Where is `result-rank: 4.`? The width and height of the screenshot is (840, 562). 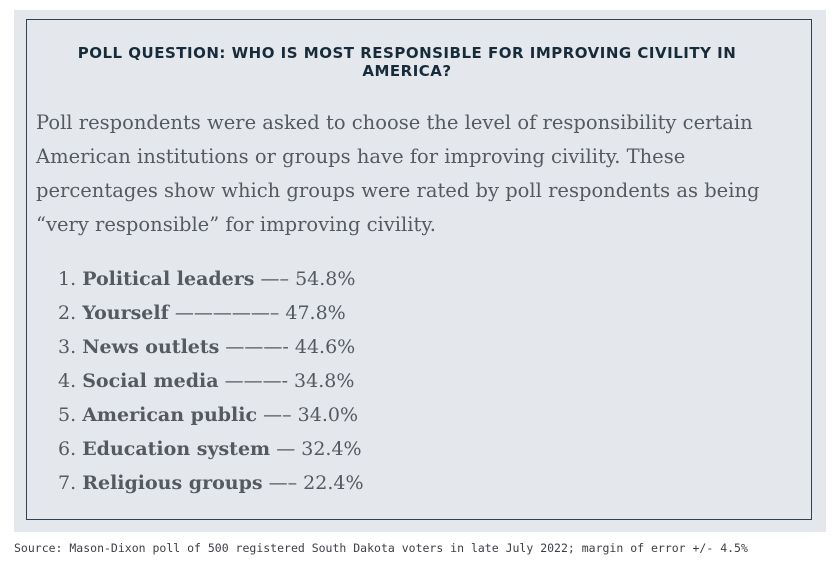 result-rank: 4. is located at coordinates (67, 381).